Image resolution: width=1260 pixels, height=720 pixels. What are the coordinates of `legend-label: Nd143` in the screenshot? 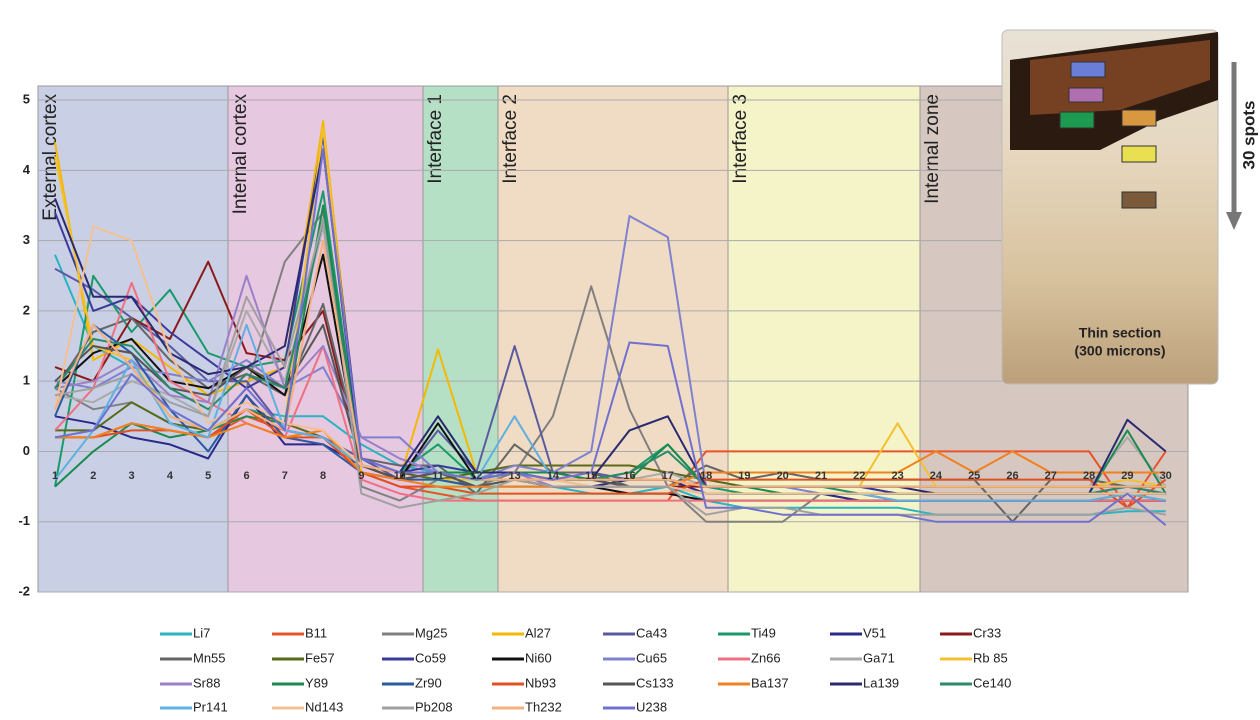 It's located at (324, 706).